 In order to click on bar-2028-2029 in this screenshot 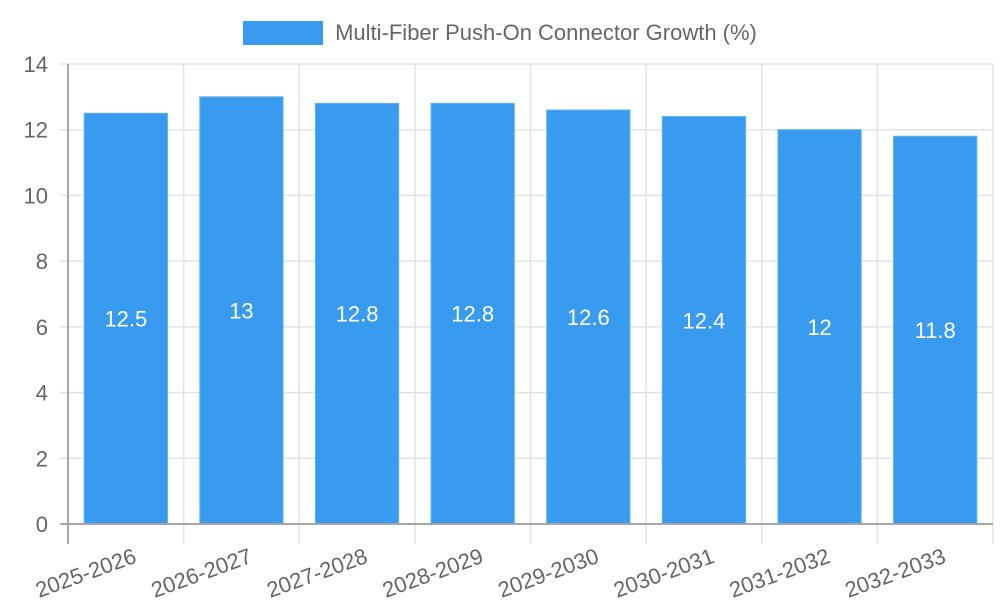, I will do `click(472, 313)`.